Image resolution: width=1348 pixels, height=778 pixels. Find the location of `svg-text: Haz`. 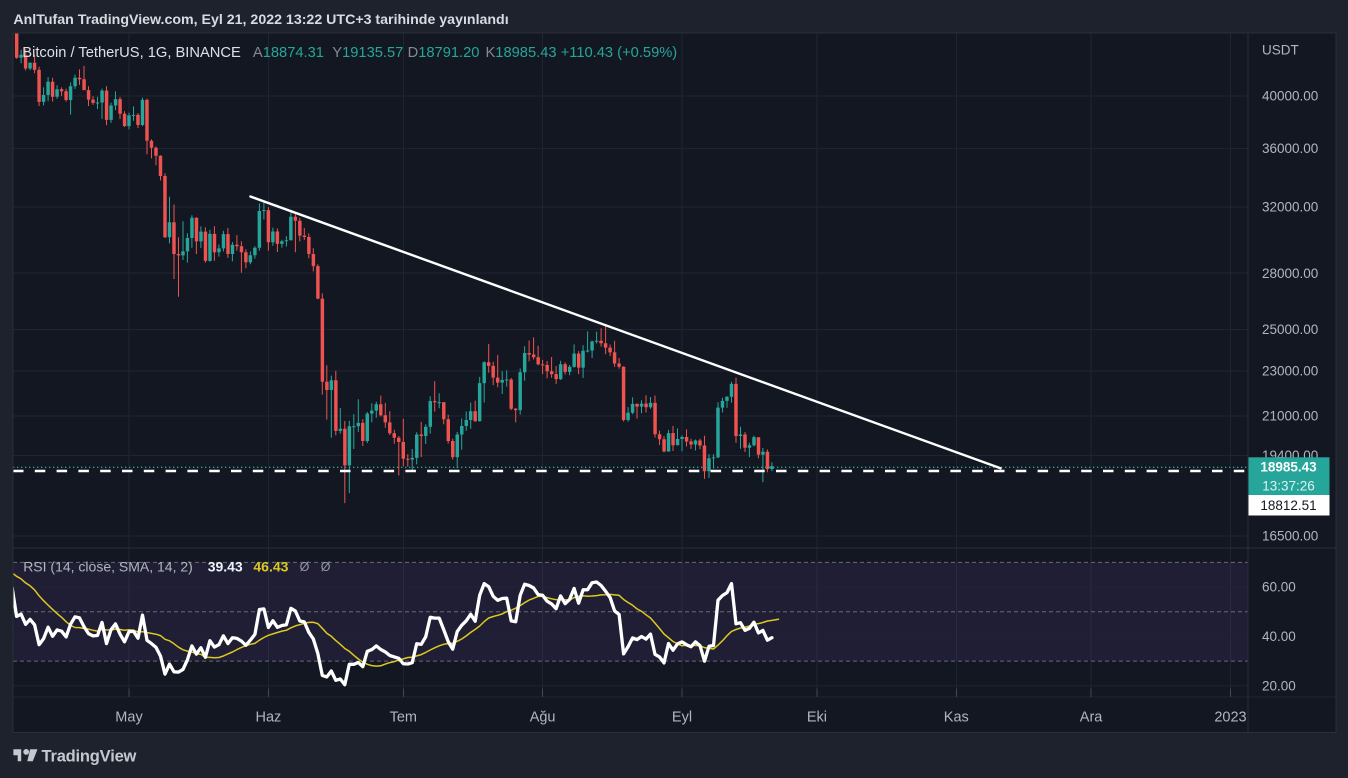

svg-text: Haz is located at coordinates (269, 718).